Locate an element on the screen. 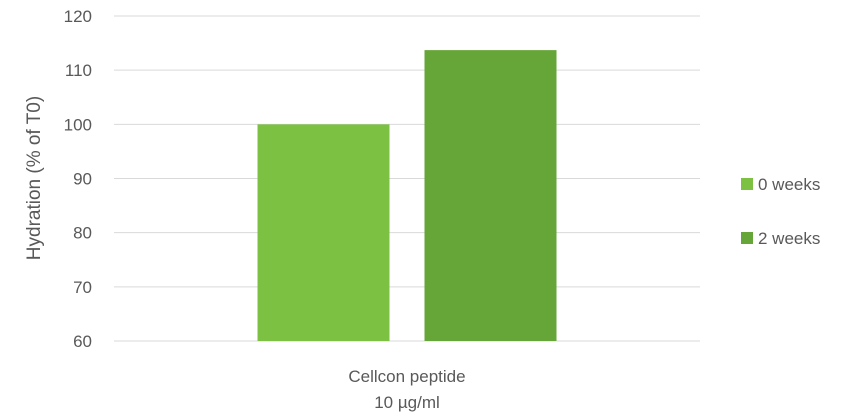  x-category-label: Cellcon peptide is located at coordinates (406, 376).